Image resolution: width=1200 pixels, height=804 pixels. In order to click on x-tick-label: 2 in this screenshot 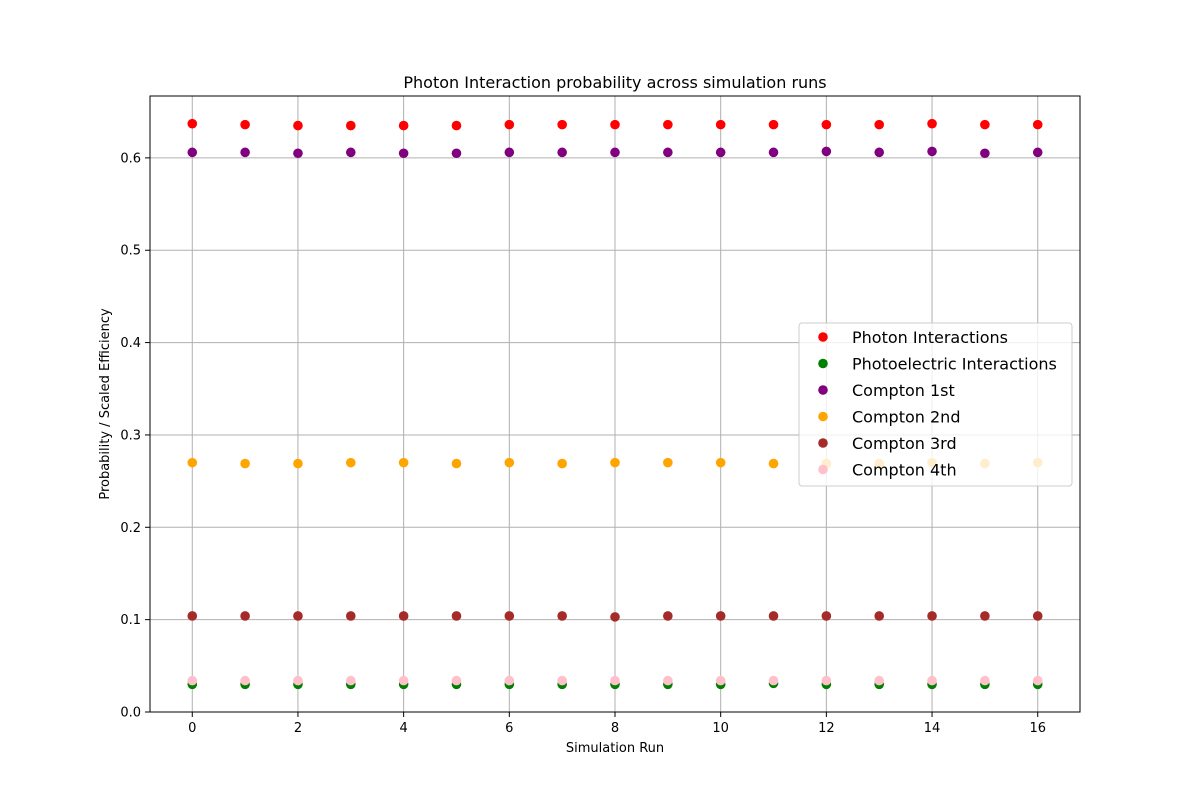, I will do `click(298, 728)`.